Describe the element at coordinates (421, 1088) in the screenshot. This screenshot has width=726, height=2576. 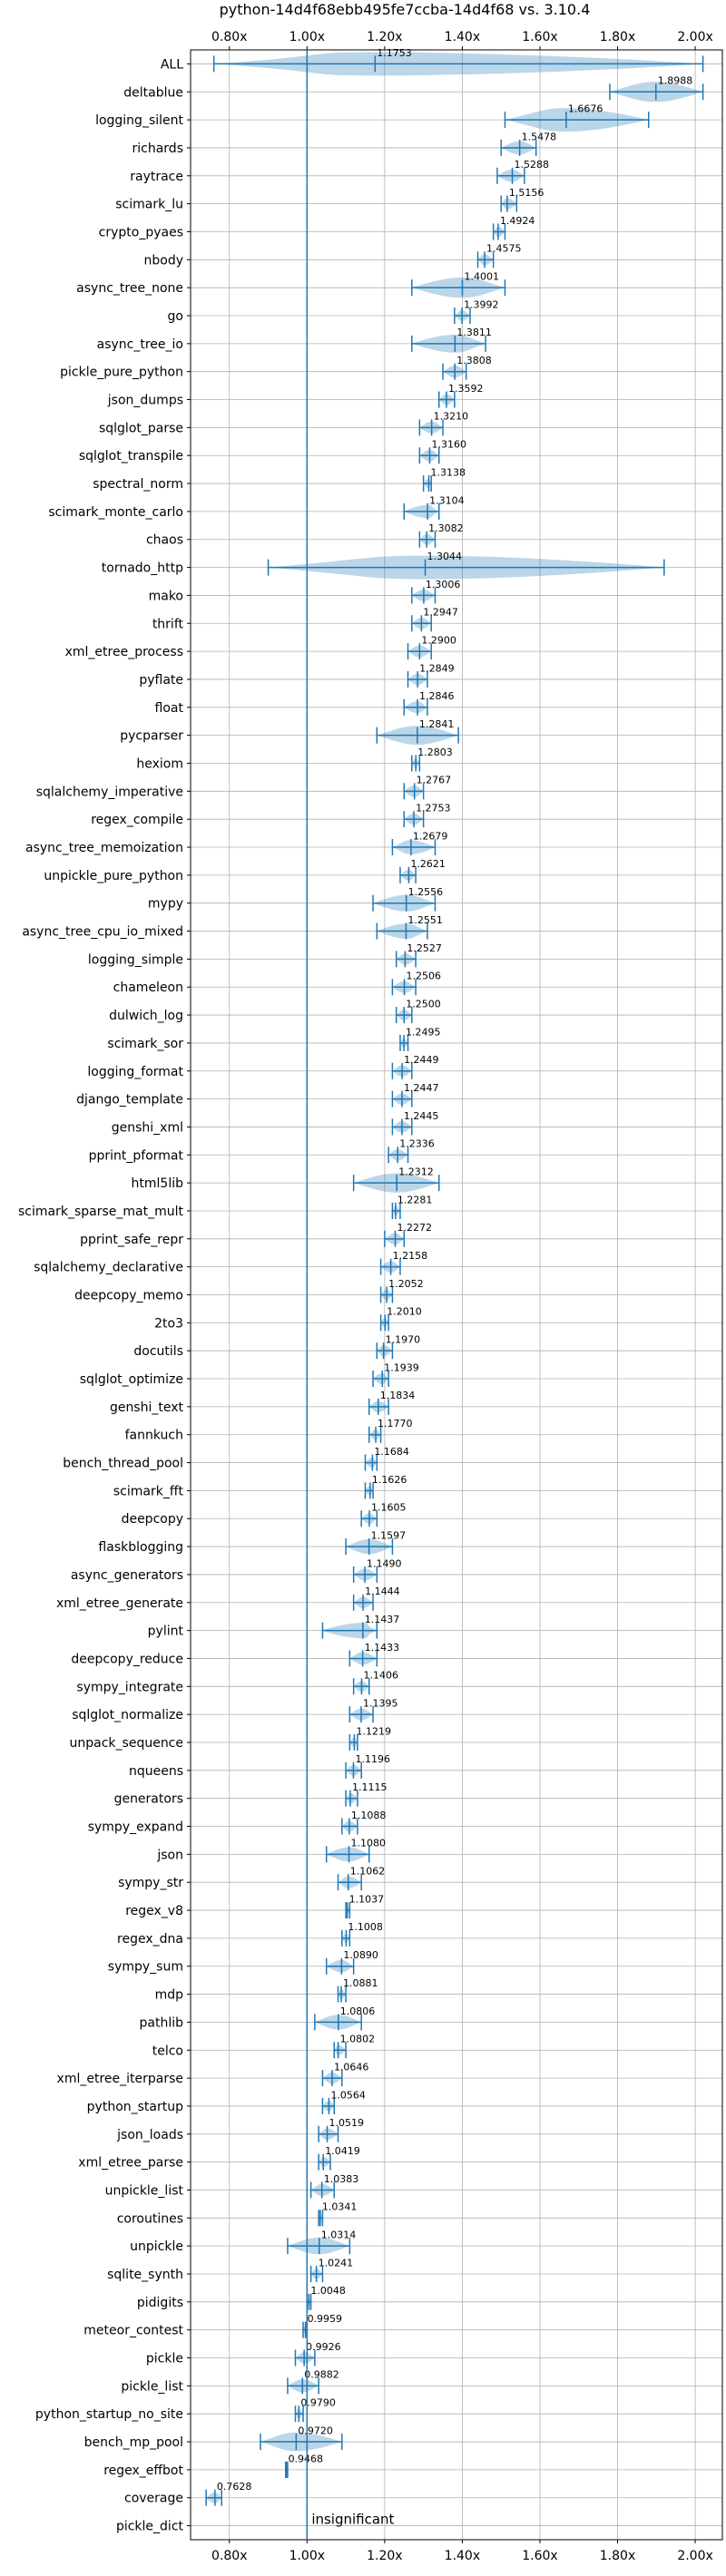
I see `benchmark-value-label: 1.2447` at that location.